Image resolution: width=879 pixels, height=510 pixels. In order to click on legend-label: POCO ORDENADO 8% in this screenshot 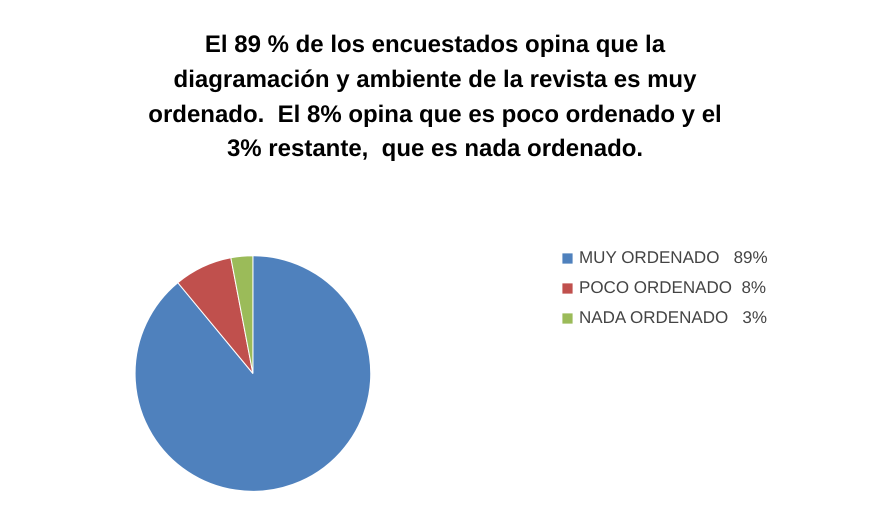, I will do `click(672, 288)`.